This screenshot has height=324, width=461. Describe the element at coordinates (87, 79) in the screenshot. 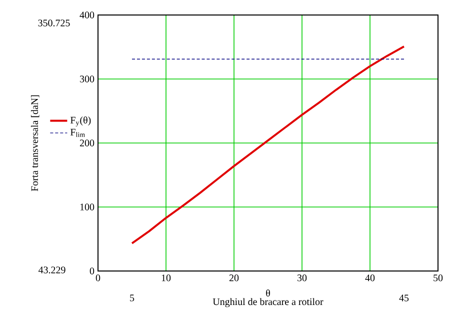

I see `y-tick-label: 300` at that location.